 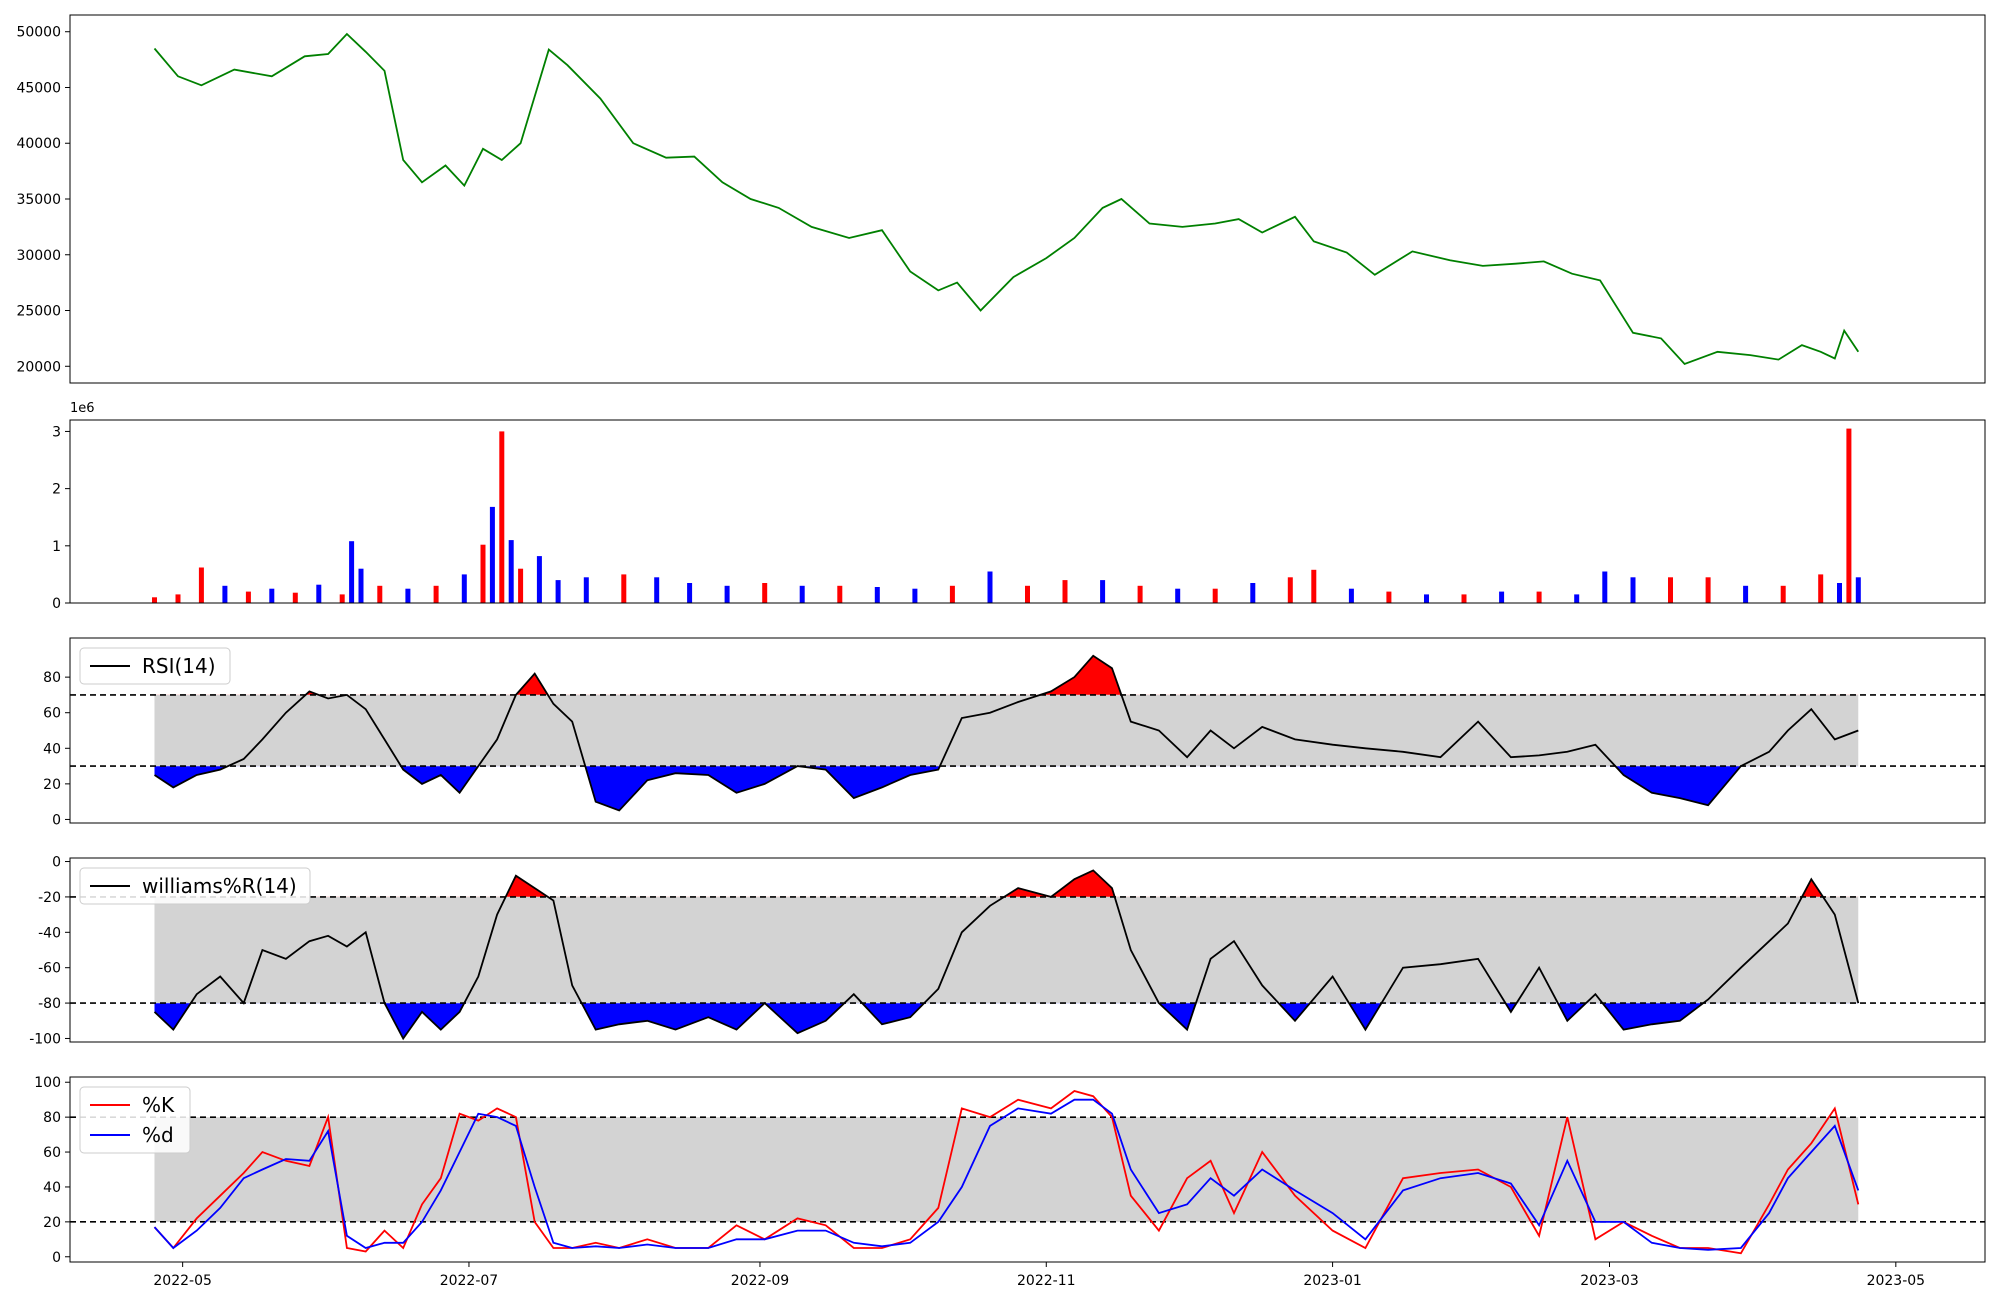 What do you see at coordinates (219, 886) in the screenshot?
I see `legend-label: williams%R(14)` at bounding box center [219, 886].